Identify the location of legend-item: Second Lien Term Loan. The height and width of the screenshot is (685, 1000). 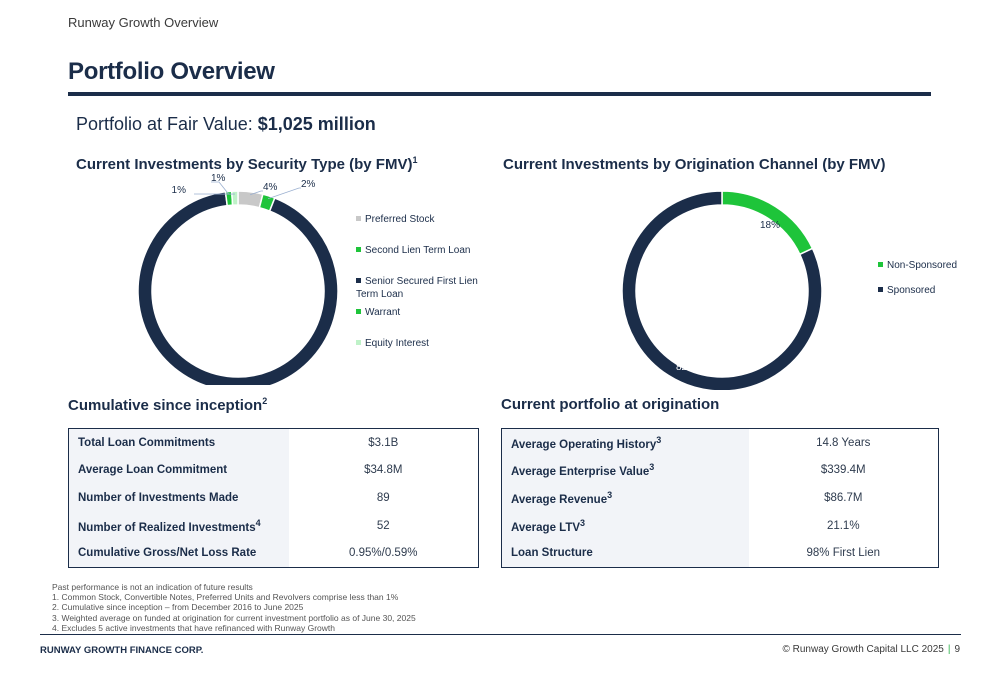
(420, 250).